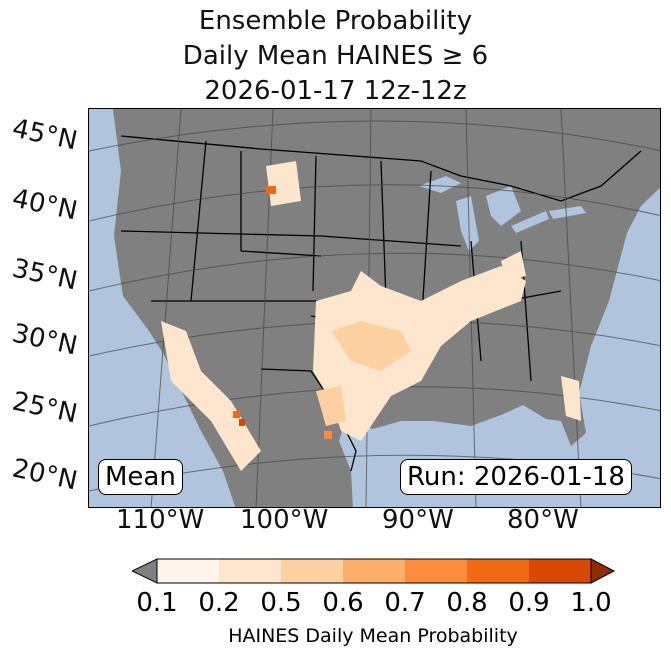 The image size is (671, 658). I want to click on mean-label: Mean, so click(140, 477).